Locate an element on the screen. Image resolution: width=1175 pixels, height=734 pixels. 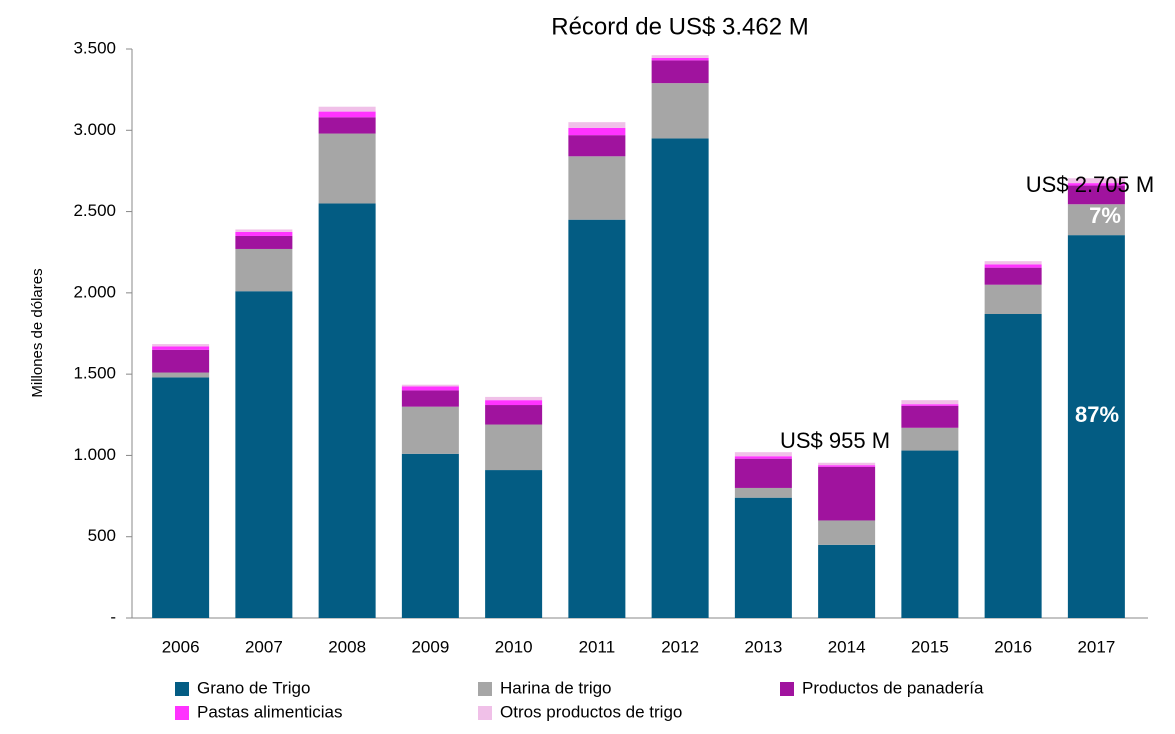
x-tick-label: 2016 is located at coordinates (1013, 646).